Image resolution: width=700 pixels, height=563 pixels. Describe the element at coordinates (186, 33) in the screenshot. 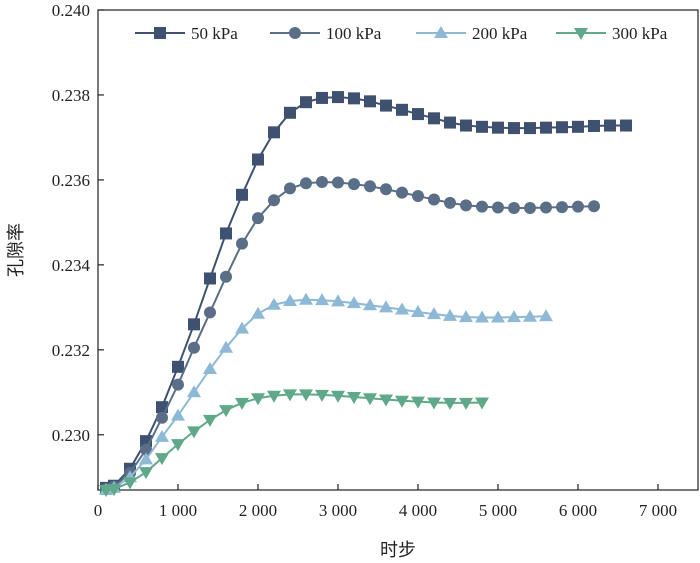

I see `legend-entry-0: 50 kPa` at that location.